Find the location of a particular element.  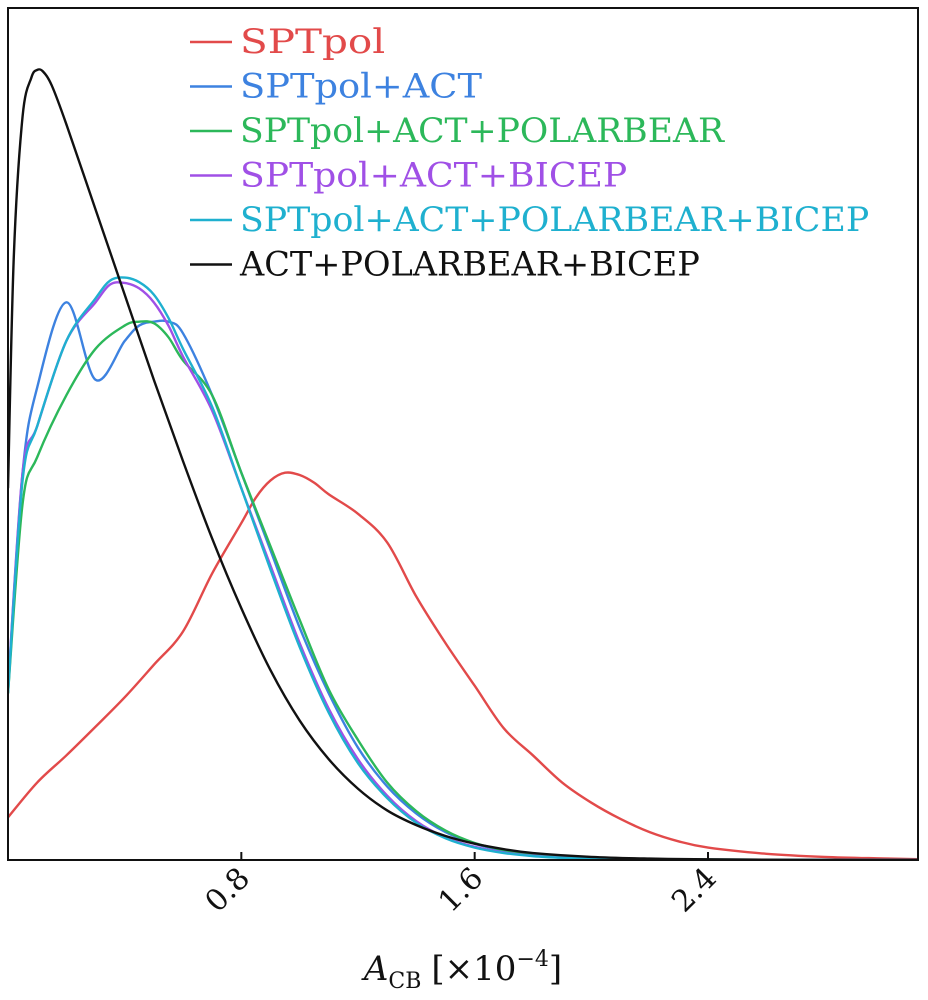

legend-label-3: SPTpol+ACT+BICEP is located at coordinates (433, 176).